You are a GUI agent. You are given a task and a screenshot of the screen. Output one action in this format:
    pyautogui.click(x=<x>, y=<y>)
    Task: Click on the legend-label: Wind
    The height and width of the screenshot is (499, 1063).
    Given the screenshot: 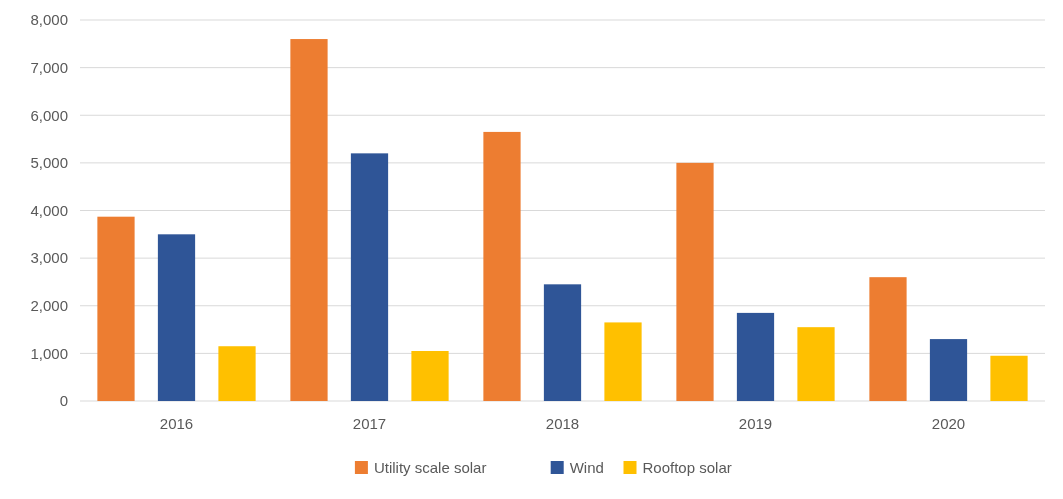 What is the action you would take?
    pyautogui.click(x=586, y=467)
    